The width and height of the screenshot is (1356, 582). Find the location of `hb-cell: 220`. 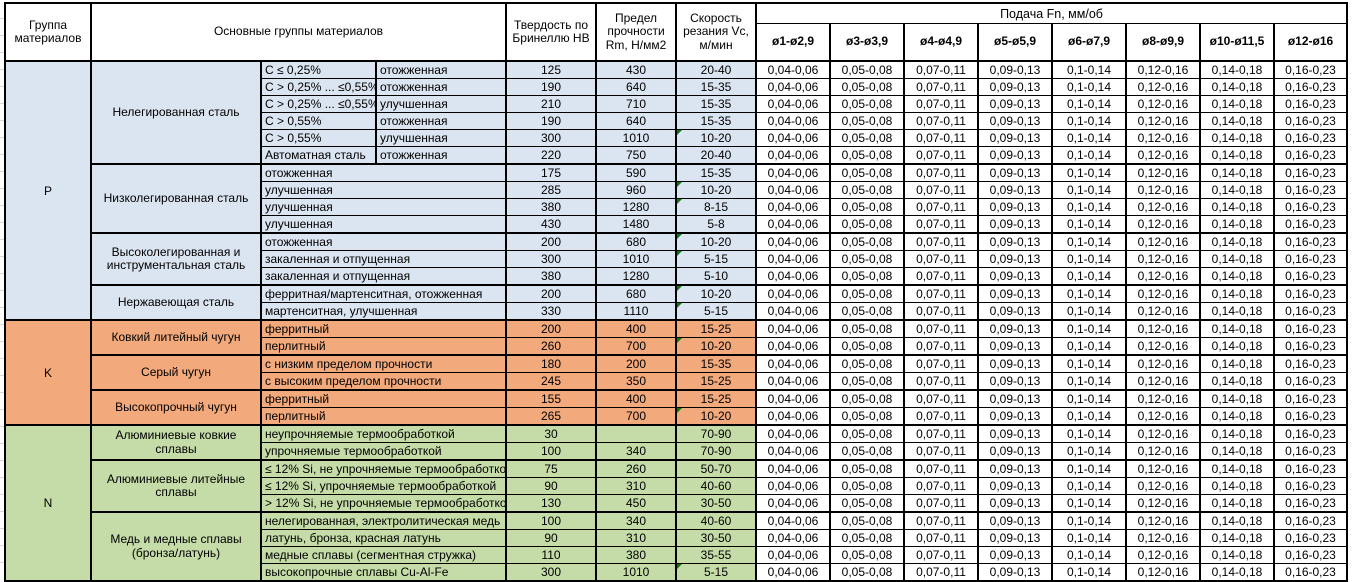

hb-cell: 220 is located at coordinates (551, 155).